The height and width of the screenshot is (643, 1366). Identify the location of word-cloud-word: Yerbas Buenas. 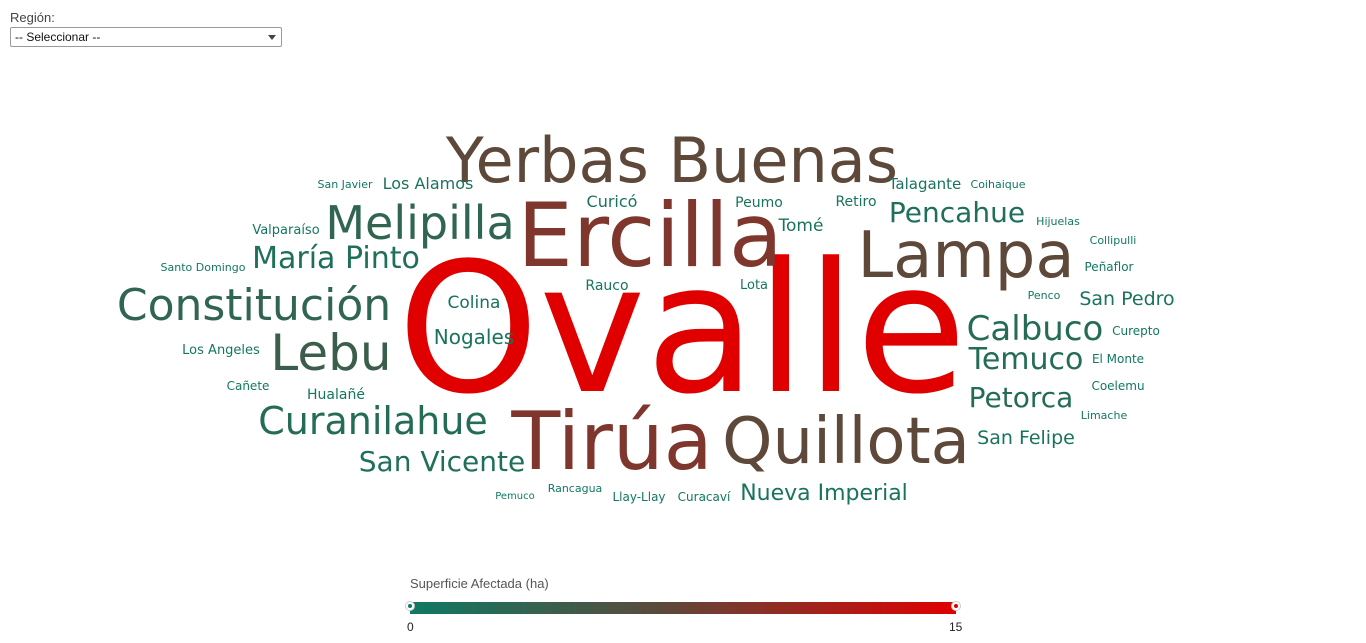
(672, 160).